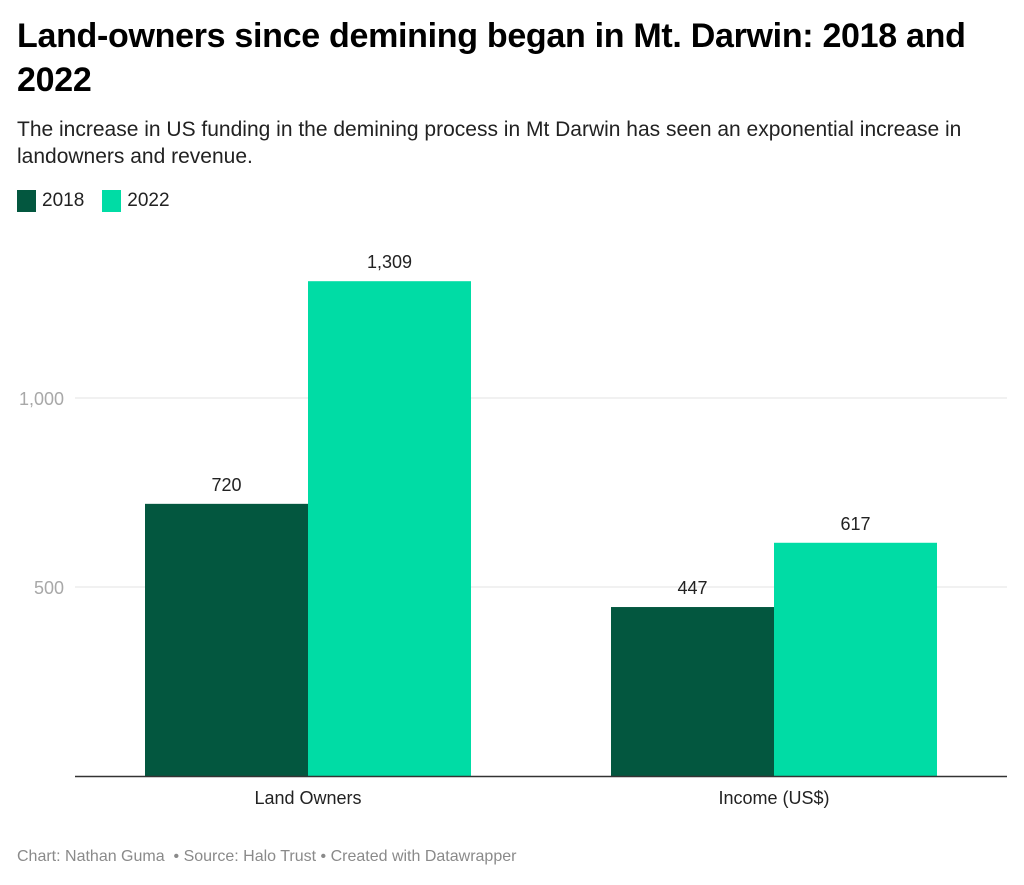  What do you see at coordinates (307, 798) in the screenshot?
I see `x-tick-label: Land Owners` at bounding box center [307, 798].